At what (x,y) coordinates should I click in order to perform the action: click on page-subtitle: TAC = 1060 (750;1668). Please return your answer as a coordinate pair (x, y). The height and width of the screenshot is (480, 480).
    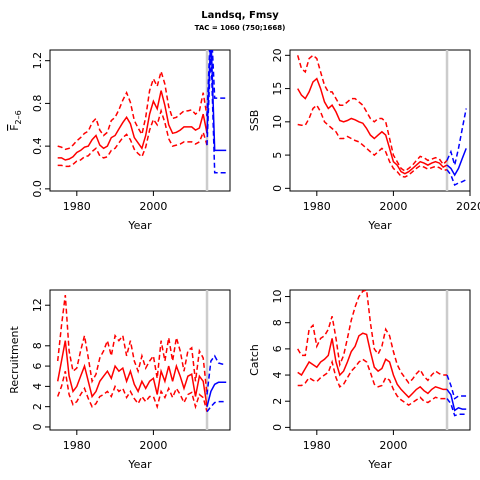
    Looking at the image, I should click on (240, 28).